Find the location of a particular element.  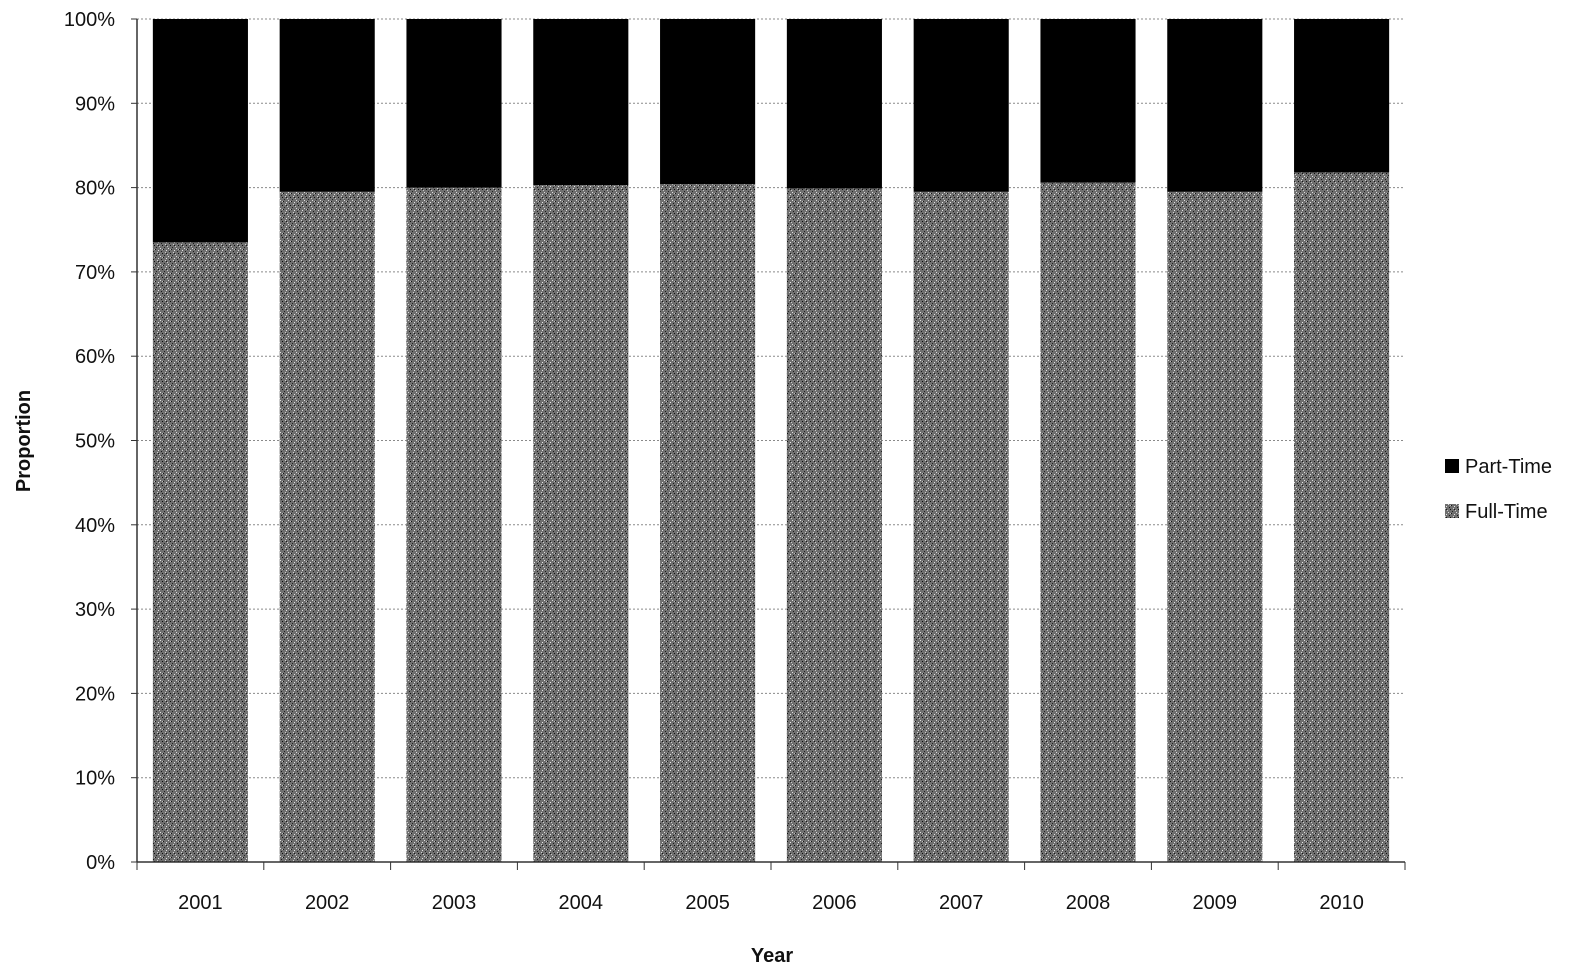

bar-full-time-2004 is located at coordinates (581, 524).